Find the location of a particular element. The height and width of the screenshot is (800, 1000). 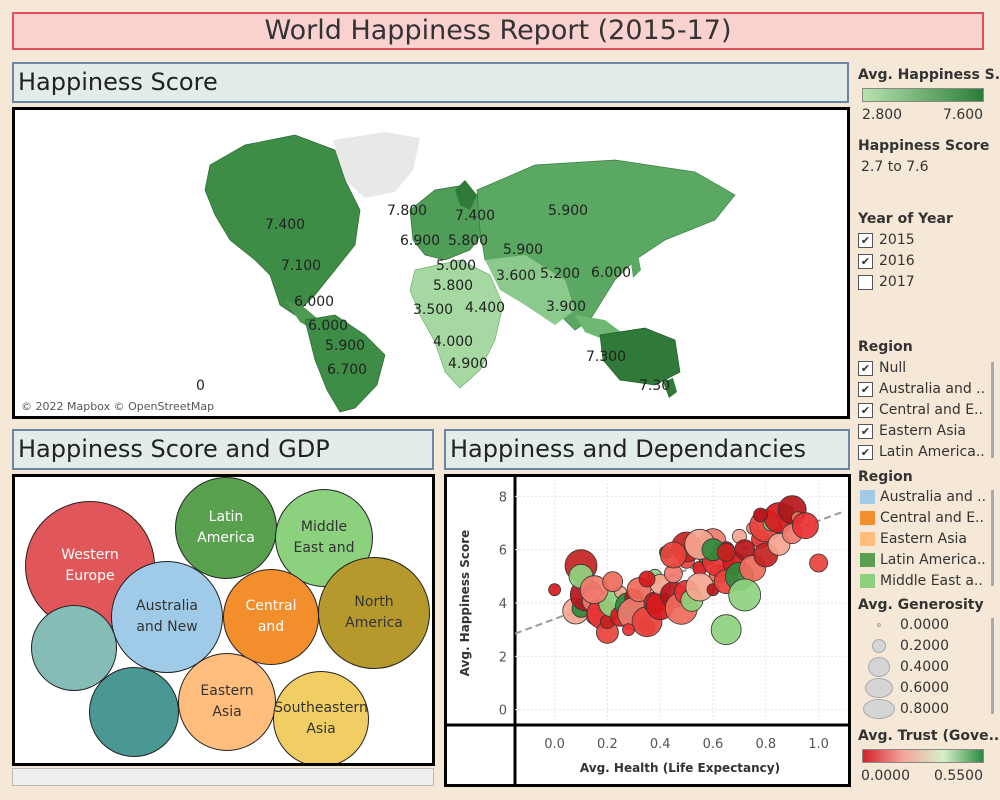

region-color-item: Middle East a.. is located at coordinates (921, 581).